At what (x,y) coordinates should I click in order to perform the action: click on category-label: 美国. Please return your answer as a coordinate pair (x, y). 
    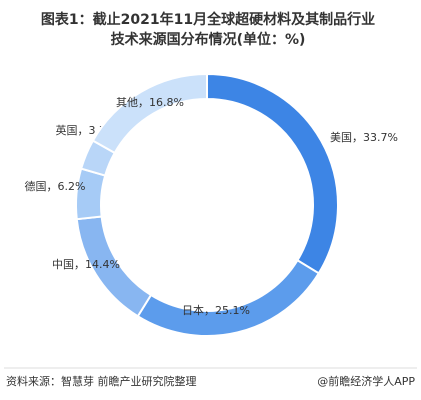
    Looking at the image, I should click on (341, 137).